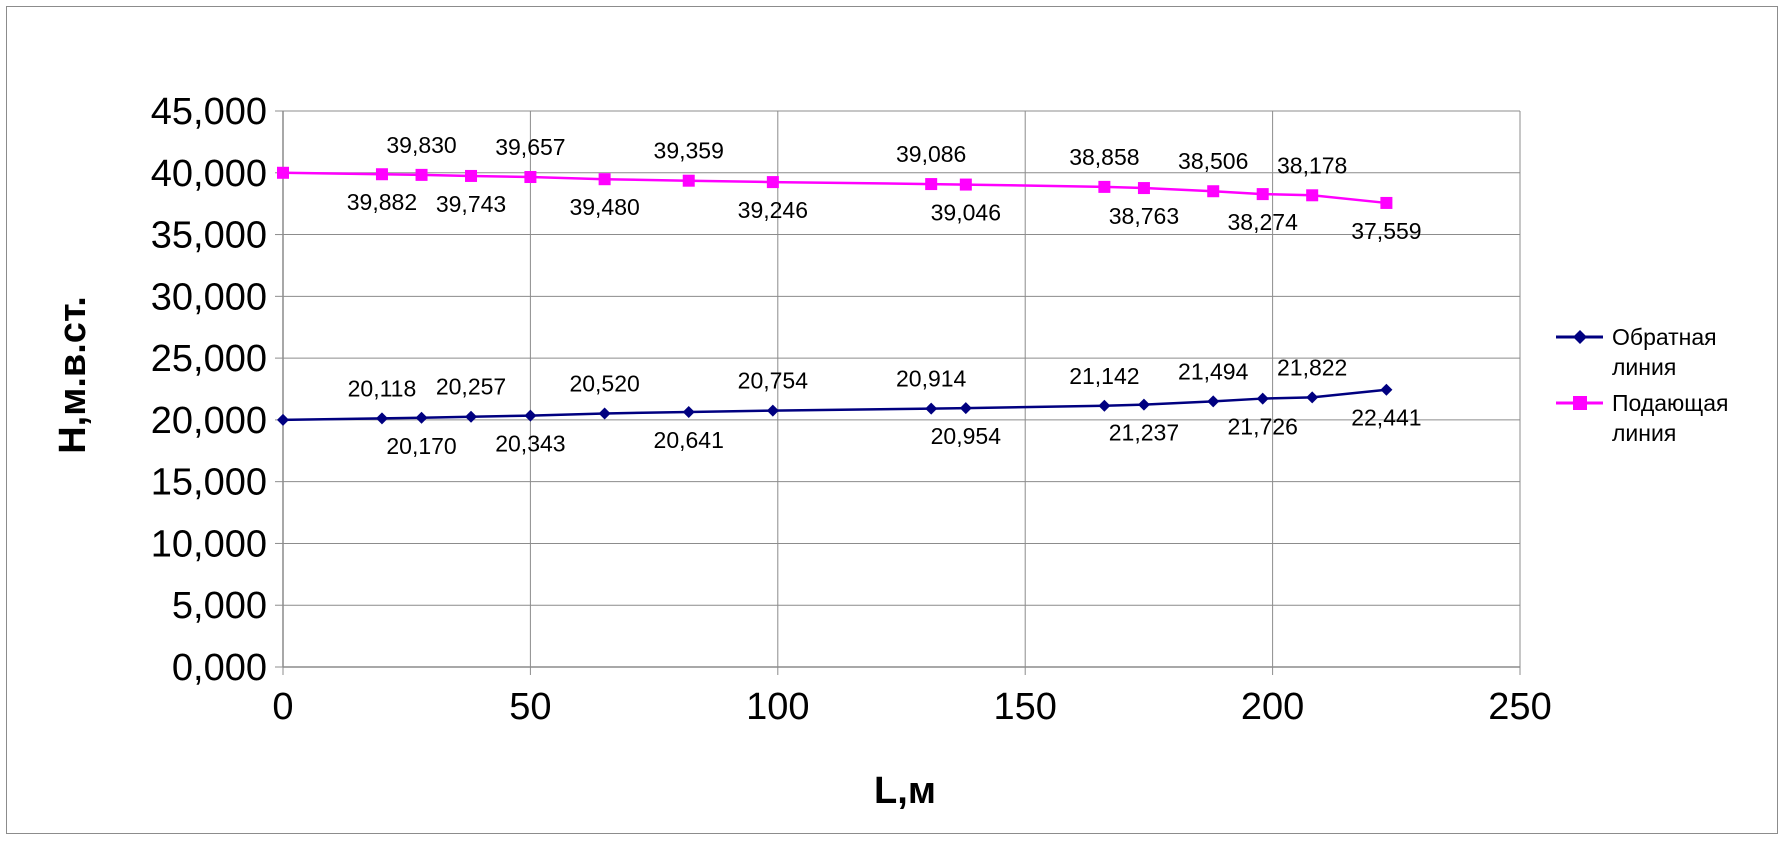 This screenshot has width=1786, height=842. I want to click on data-label: 38,506, so click(1213, 161).